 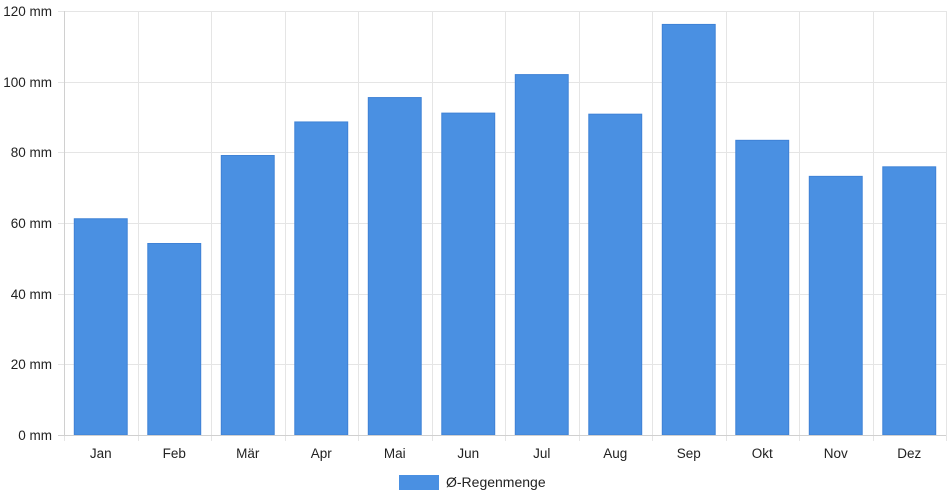 What do you see at coordinates (31, 152) in the screenshot?
I see `y-tick-label: 80 mm` at bounding box center [31, 152].